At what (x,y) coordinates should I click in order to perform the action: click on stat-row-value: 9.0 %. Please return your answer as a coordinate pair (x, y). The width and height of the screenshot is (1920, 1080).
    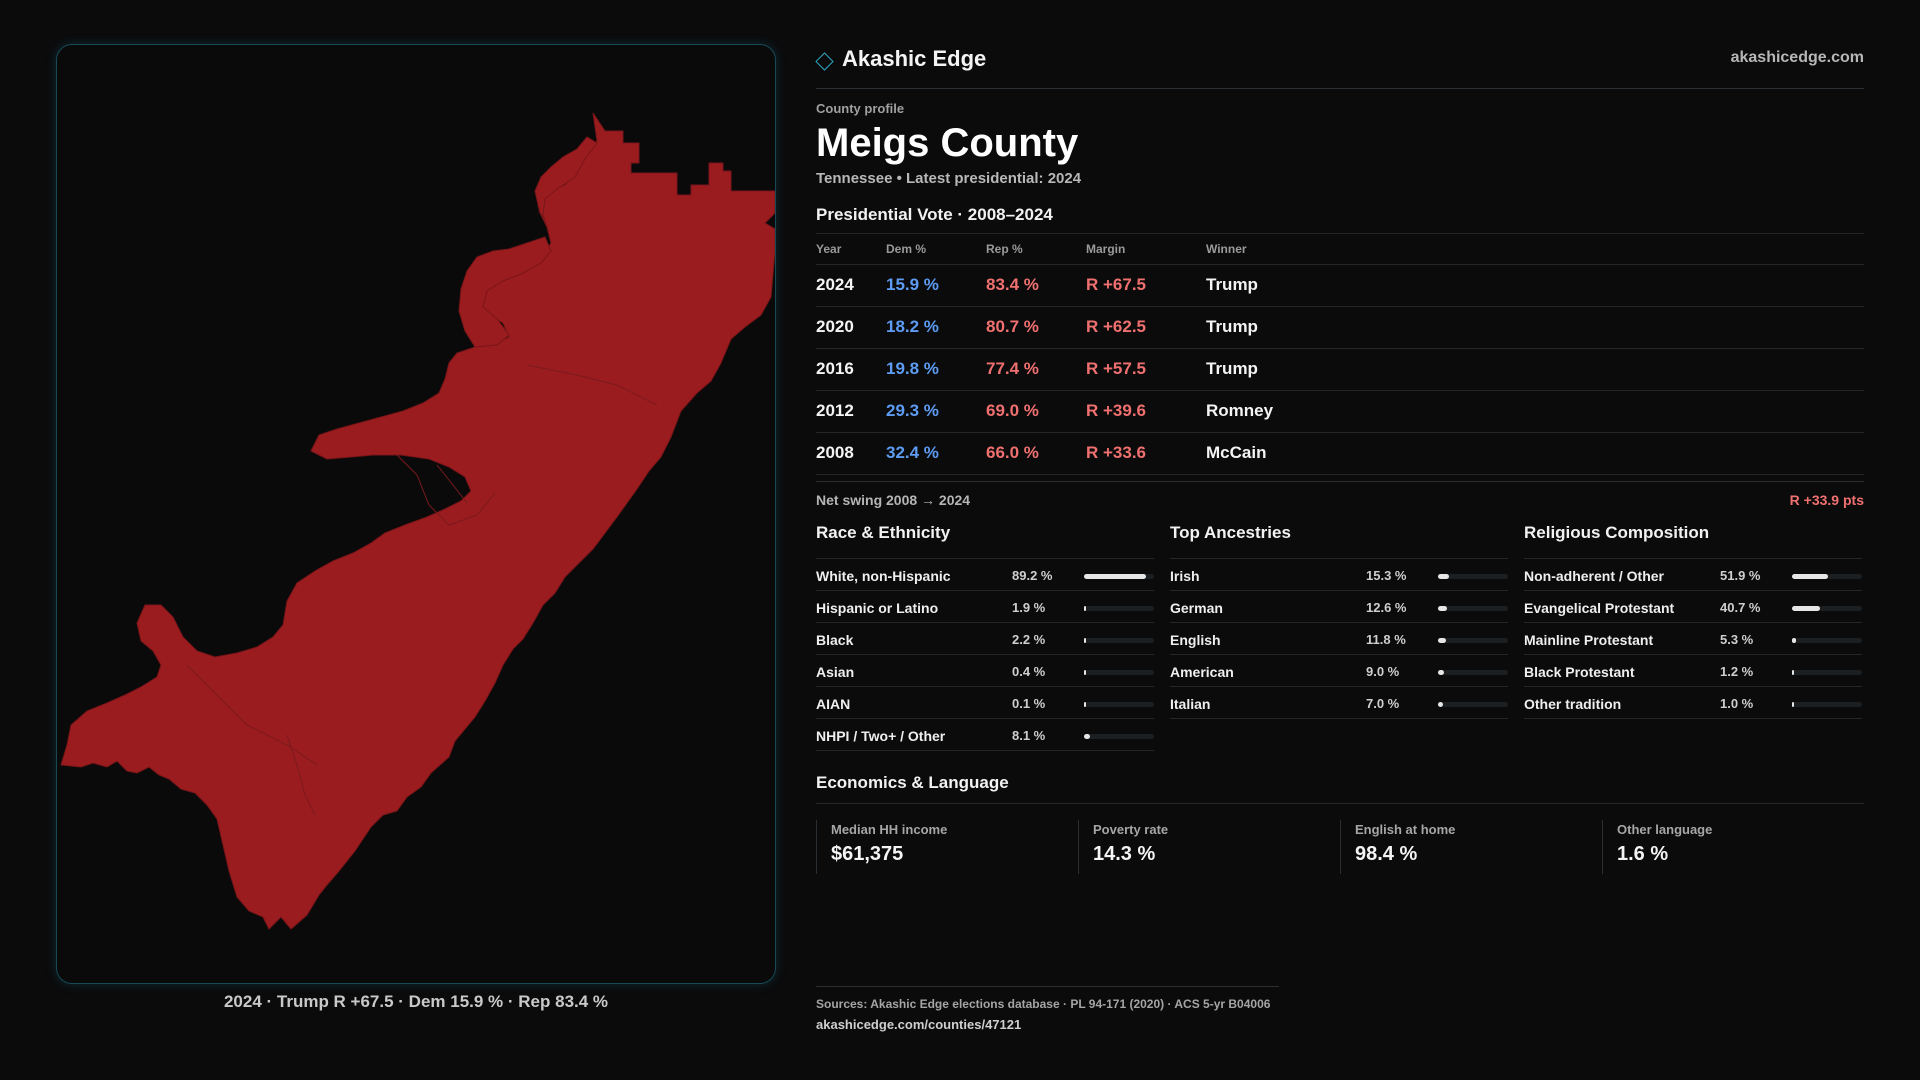
    Looking at the image, I should click on (1383, 671).